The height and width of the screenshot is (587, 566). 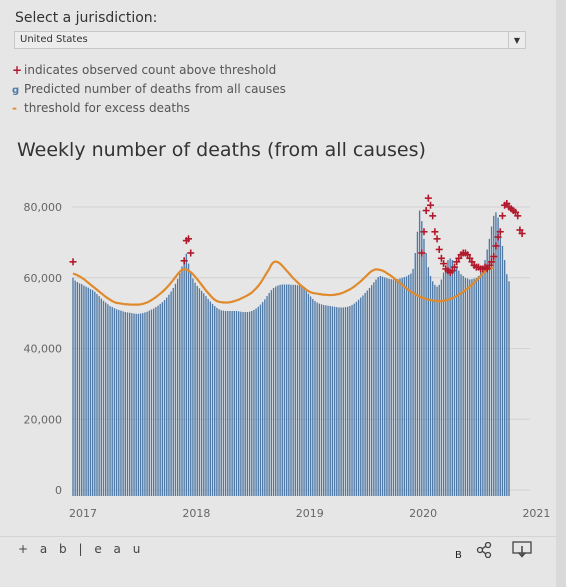 I want to click on x-tick-label: 2019, so click(x=310, y=513).